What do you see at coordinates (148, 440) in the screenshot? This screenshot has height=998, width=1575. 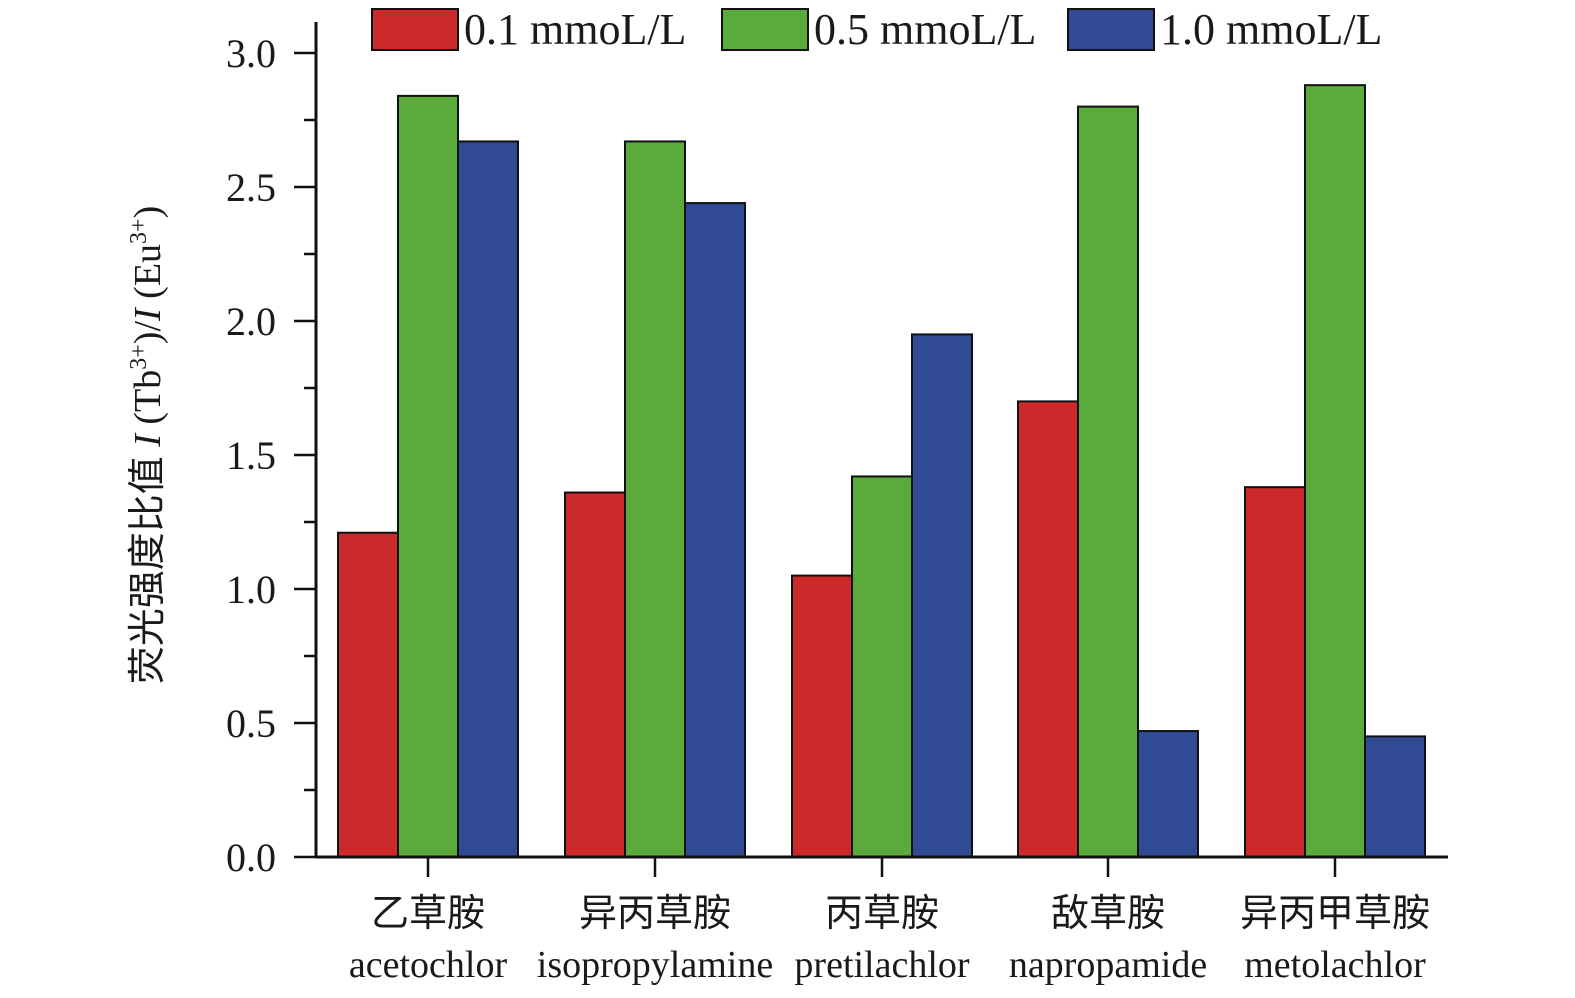 I see `y-title-i1: I` at bounding box center [148, 440].